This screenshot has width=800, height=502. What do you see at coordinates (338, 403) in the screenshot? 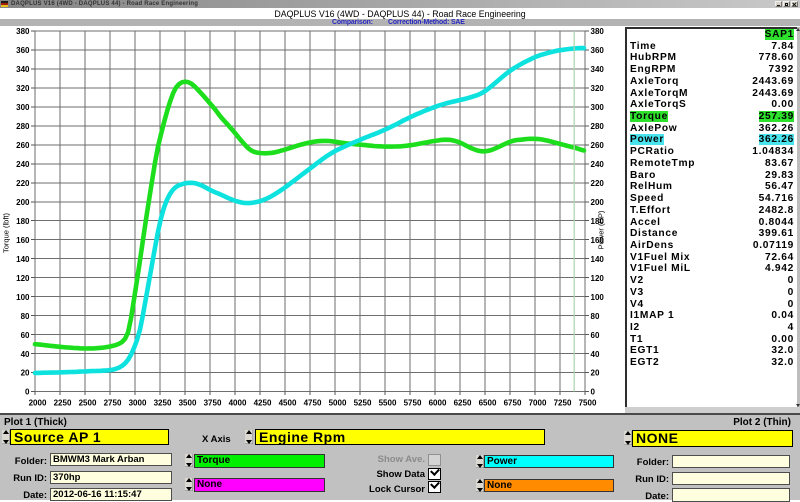
I see `svg-text: 5000` at bounding box center [338, 403].